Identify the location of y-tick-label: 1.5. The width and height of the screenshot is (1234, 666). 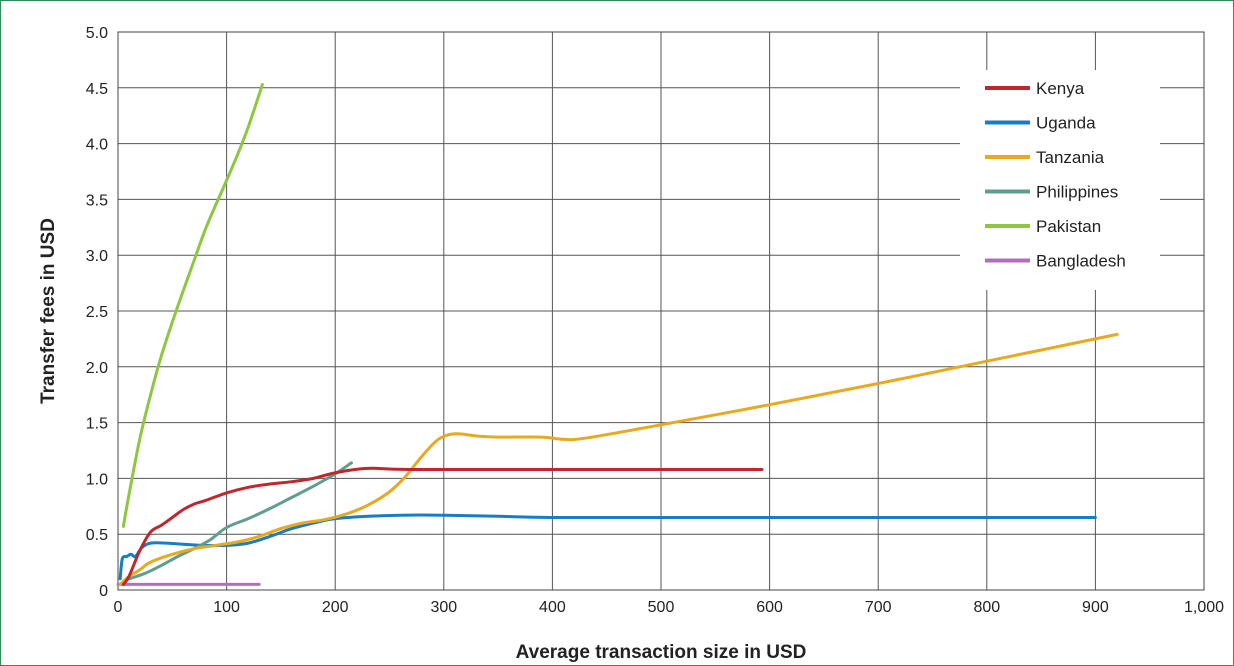
(97, 424).